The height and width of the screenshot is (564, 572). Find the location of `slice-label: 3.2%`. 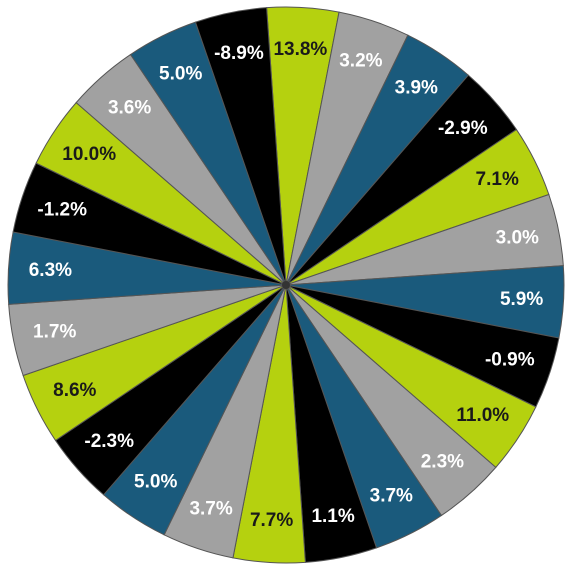

slice-label: 3.2% is located at coordinates (360, 61).